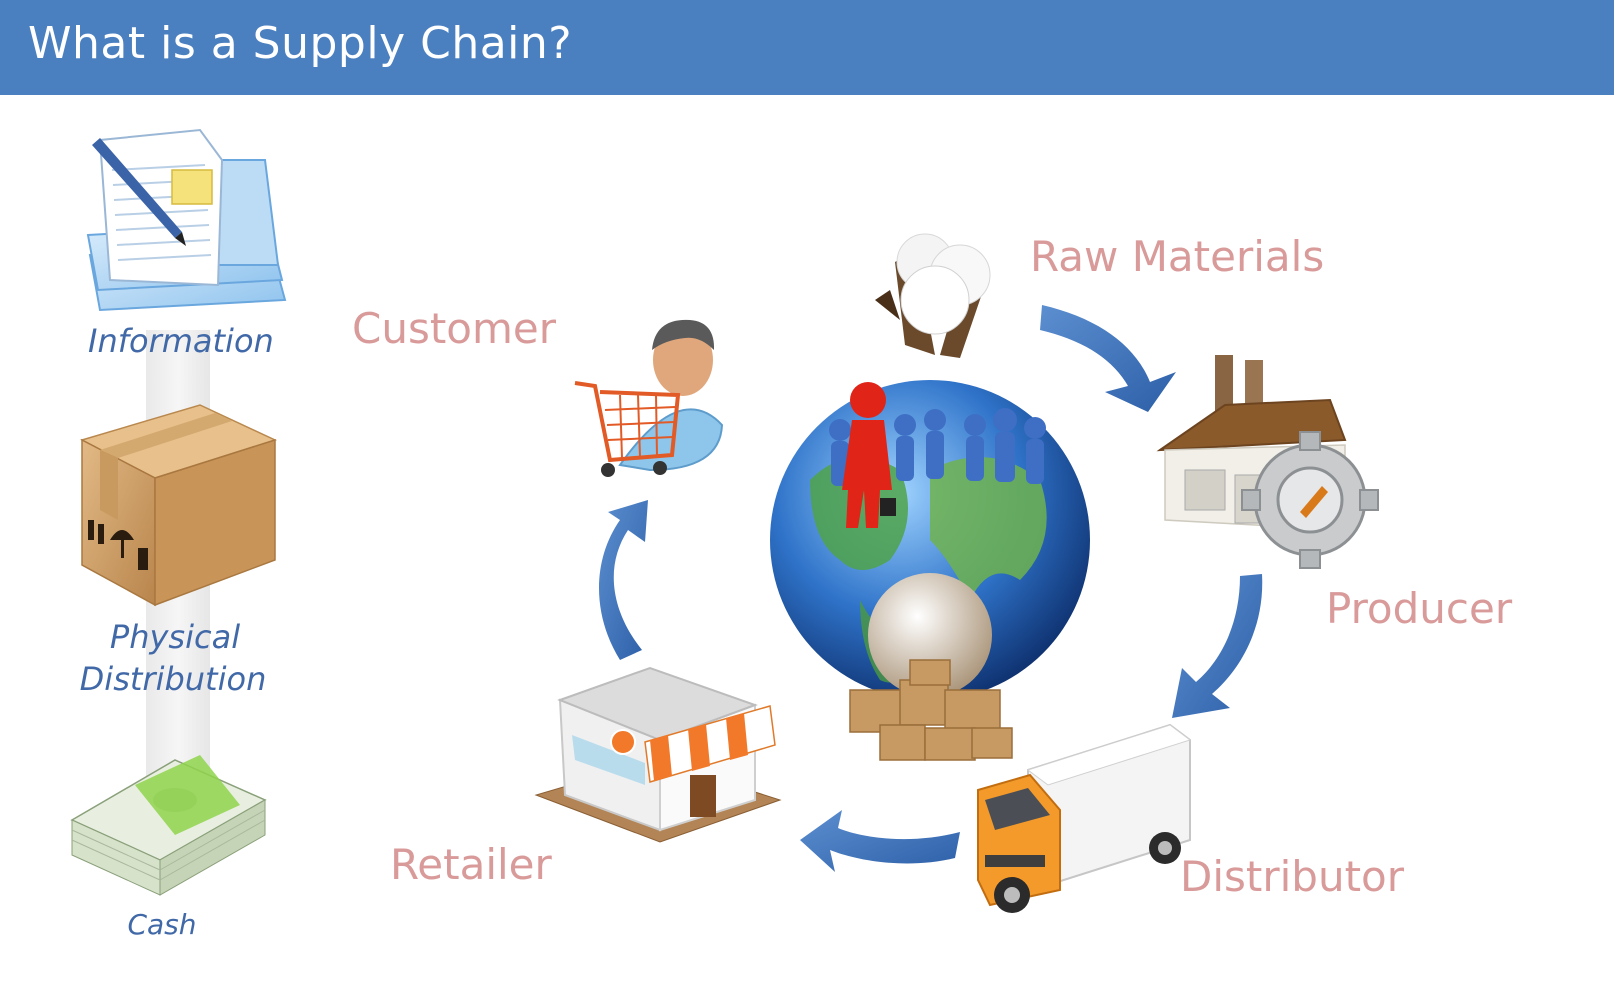 This screenshot has width=1614, height=983. What do you see at coordinates (179, 505) in the screenshot?
I see `cardboard-box-icon` at bounding box center [179, 505].